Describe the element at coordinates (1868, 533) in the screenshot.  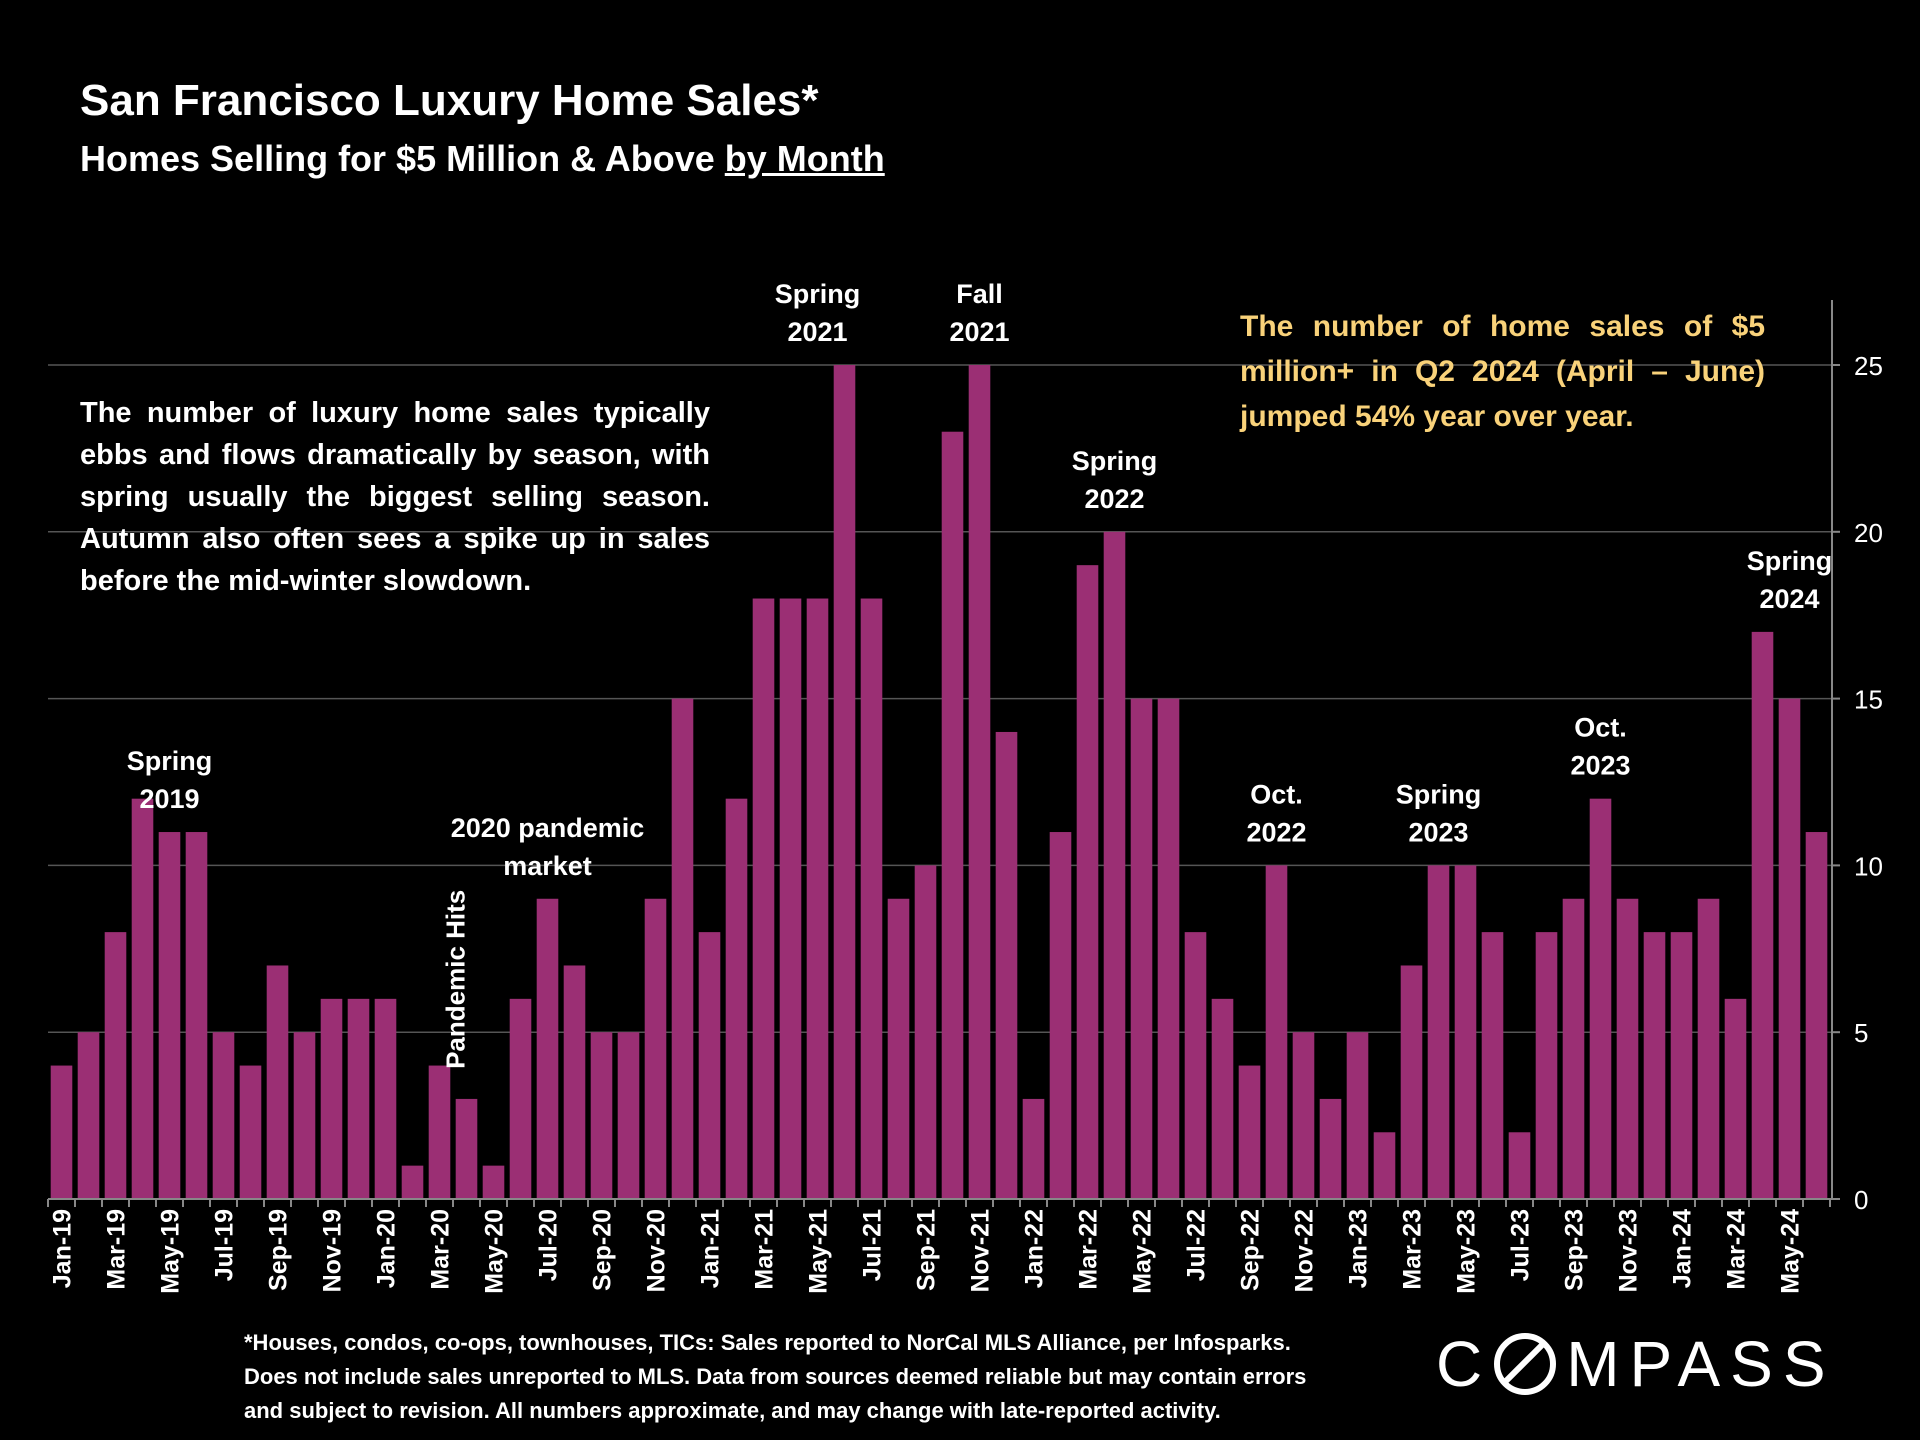
I see `y-tick-label: 20` at that location.